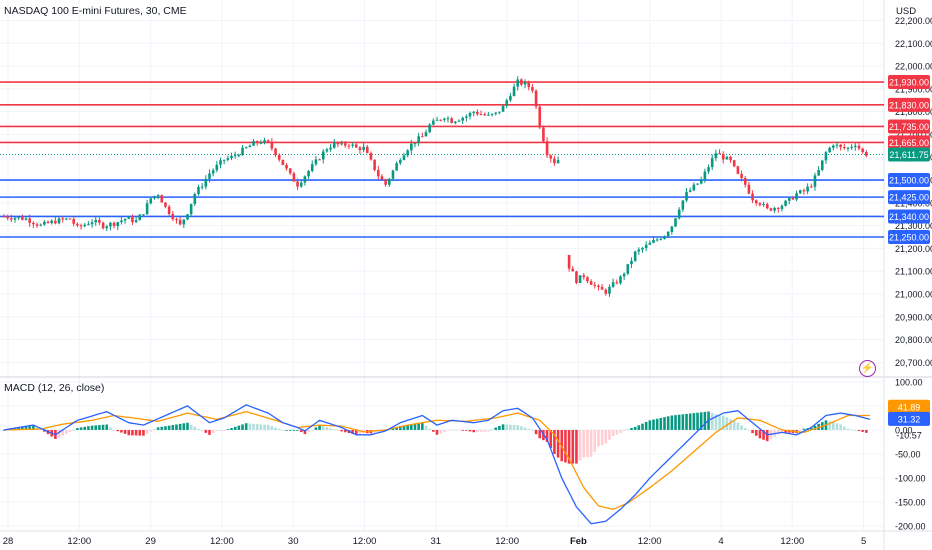  What do you see at coordinates (909, 181) in the screenshot?
I see `level-price-label: 21,500.00` at bounding box center [909, 181].